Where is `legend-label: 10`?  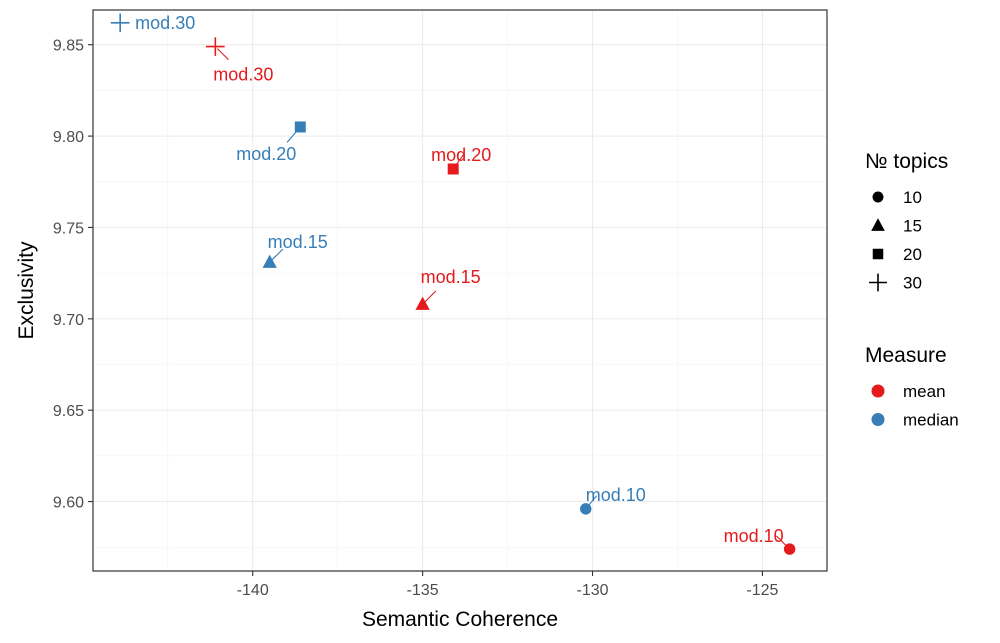 legend-label: 10 is located at coordinates (912, 197).